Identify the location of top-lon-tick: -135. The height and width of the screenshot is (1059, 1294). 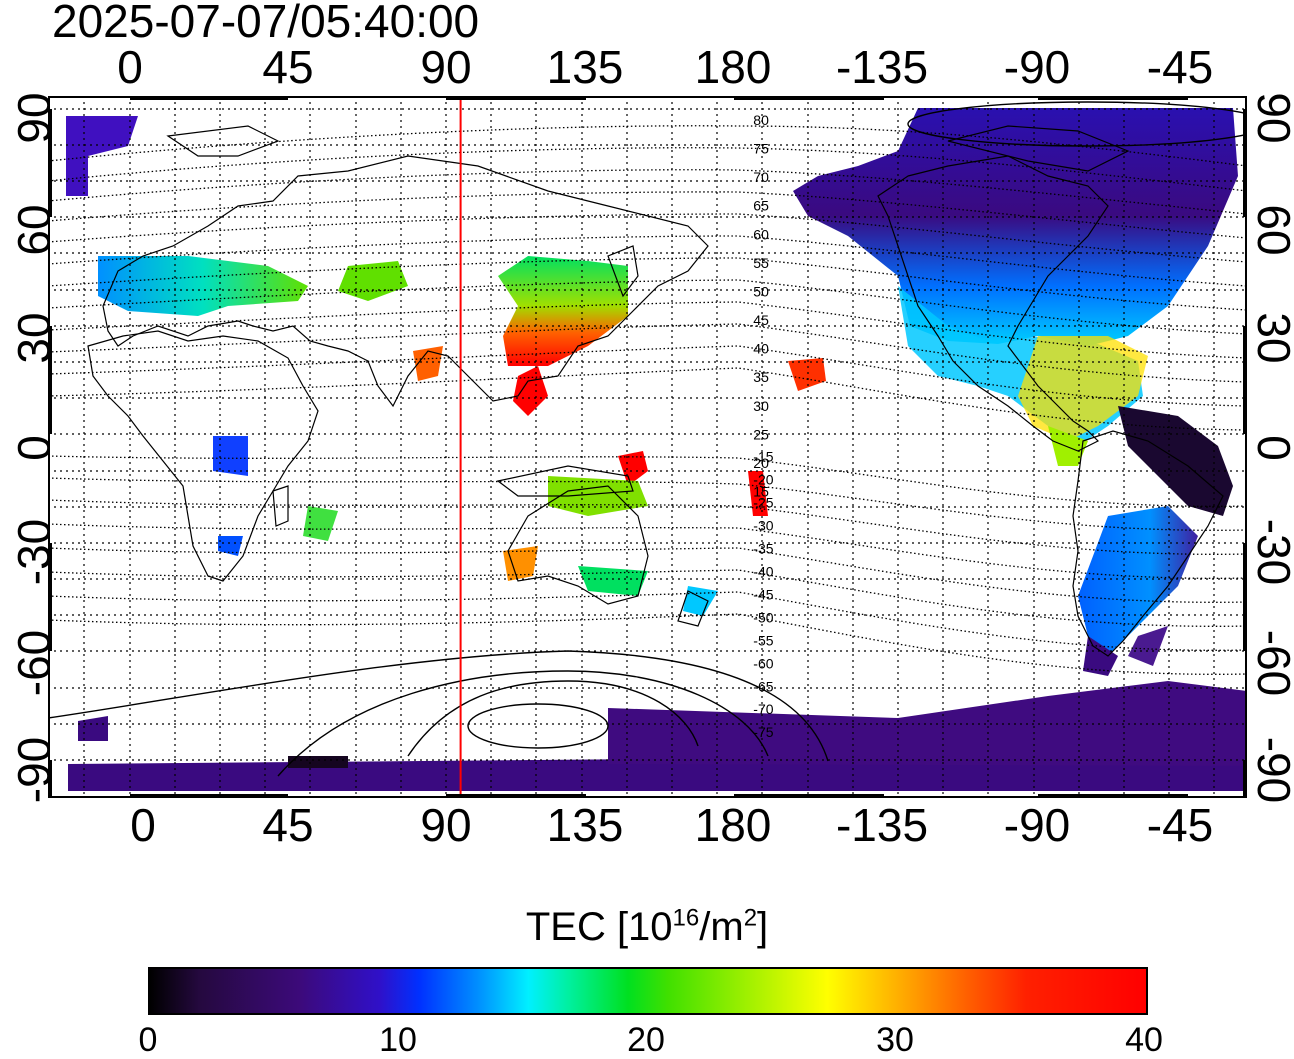
(882, 67).